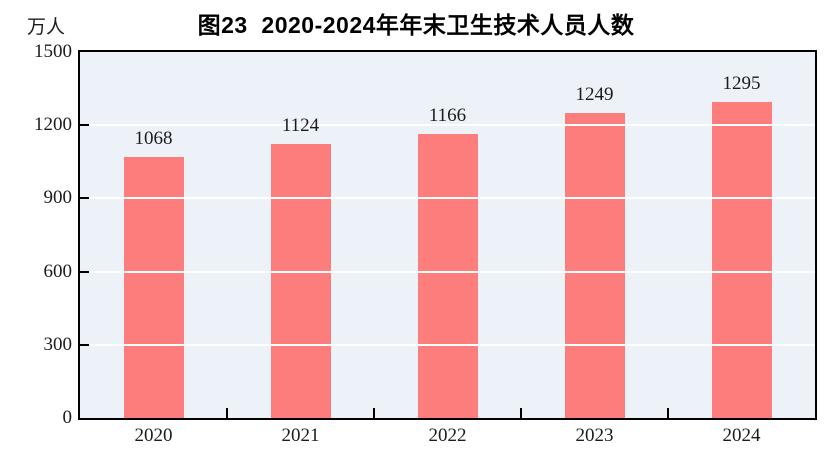 The width and height of the screenshot is (832, 461). What do you see at coordinates (741, 84) in the screenshot?
I see `bar-value-label-2024: 1295` at bounding box center [741, 84].